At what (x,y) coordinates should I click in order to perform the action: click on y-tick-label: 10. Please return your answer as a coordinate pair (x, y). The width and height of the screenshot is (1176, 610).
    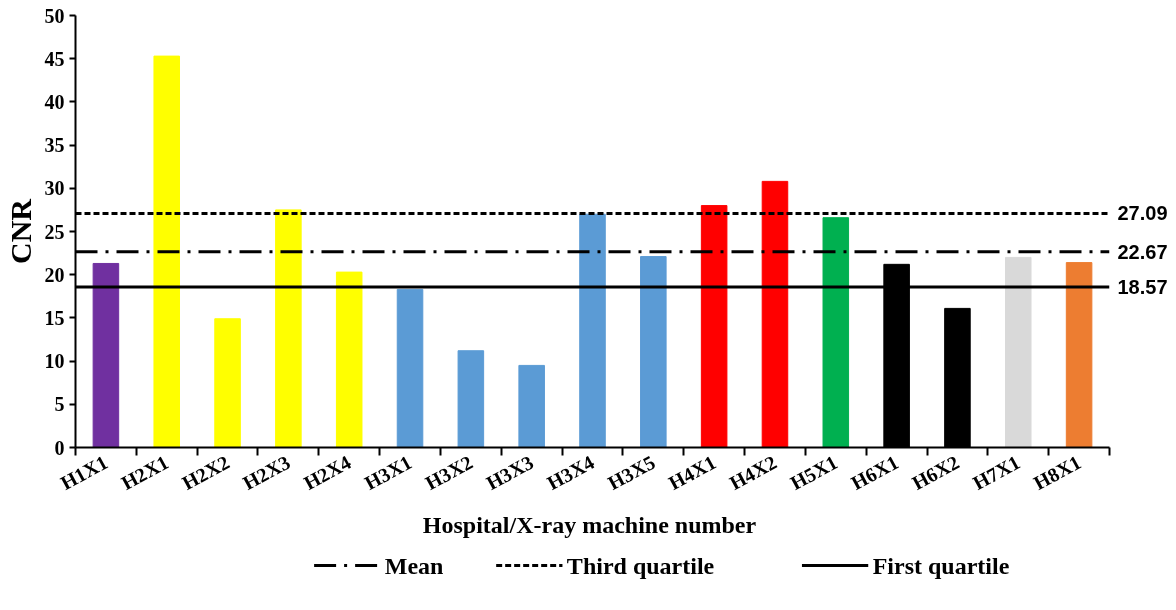
    Looking at the image, I should click on (54, 361).